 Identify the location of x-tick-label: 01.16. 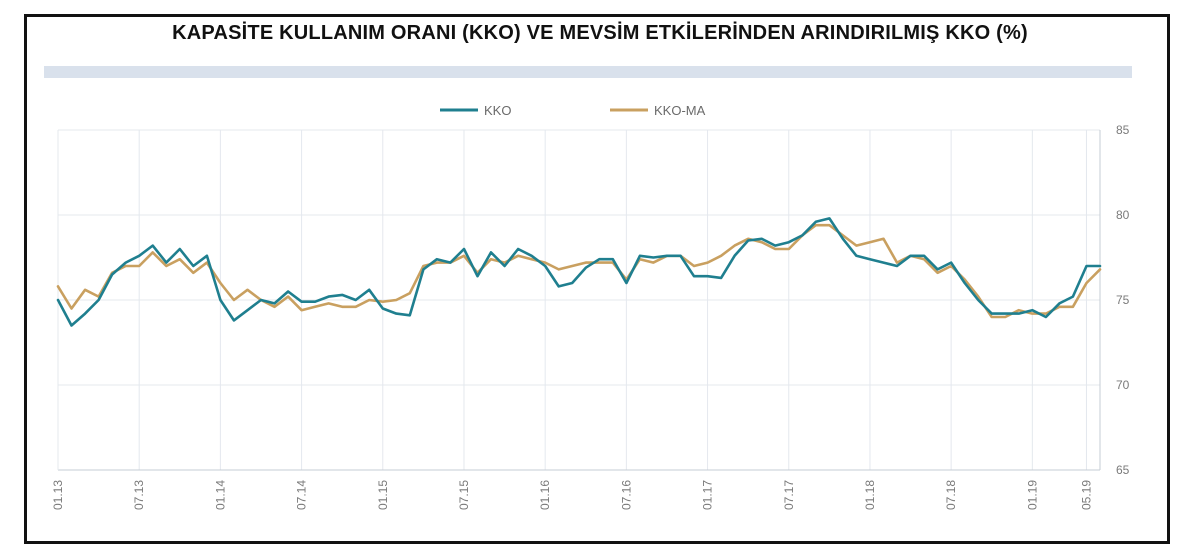
(545, 495).